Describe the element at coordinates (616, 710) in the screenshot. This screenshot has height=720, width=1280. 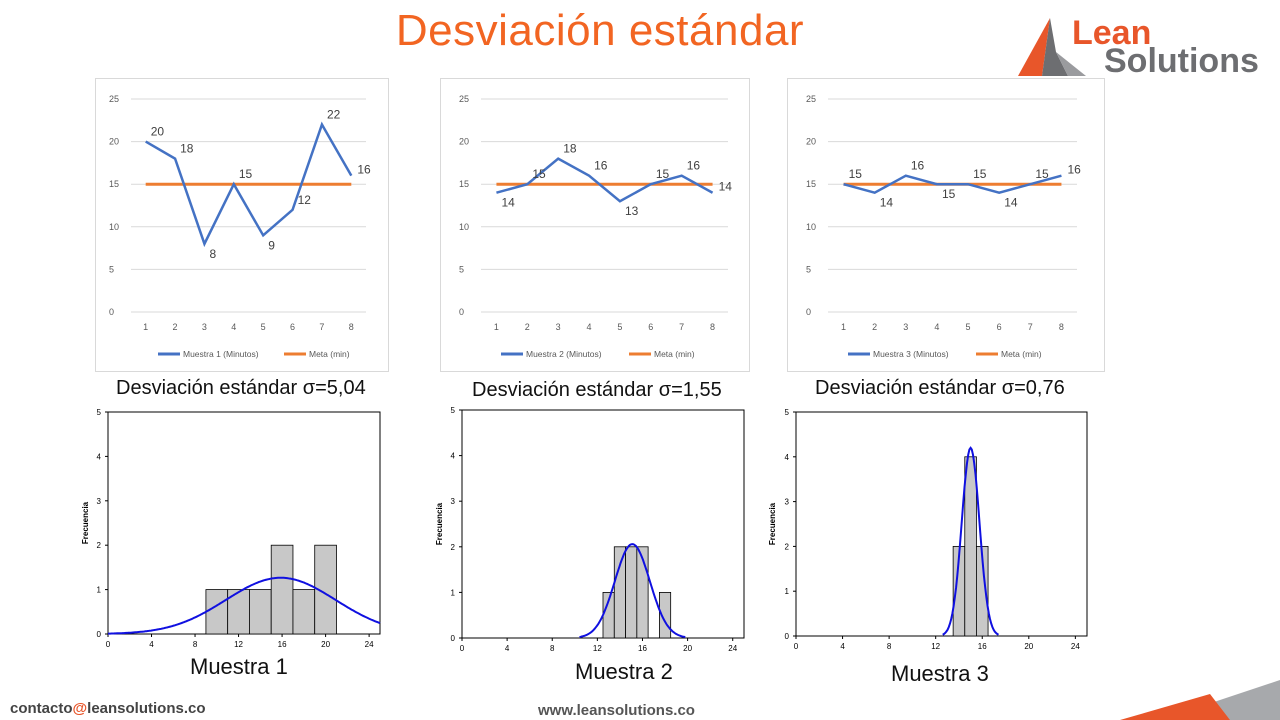
I see `website-link: www.leansolutions.co` at that location.